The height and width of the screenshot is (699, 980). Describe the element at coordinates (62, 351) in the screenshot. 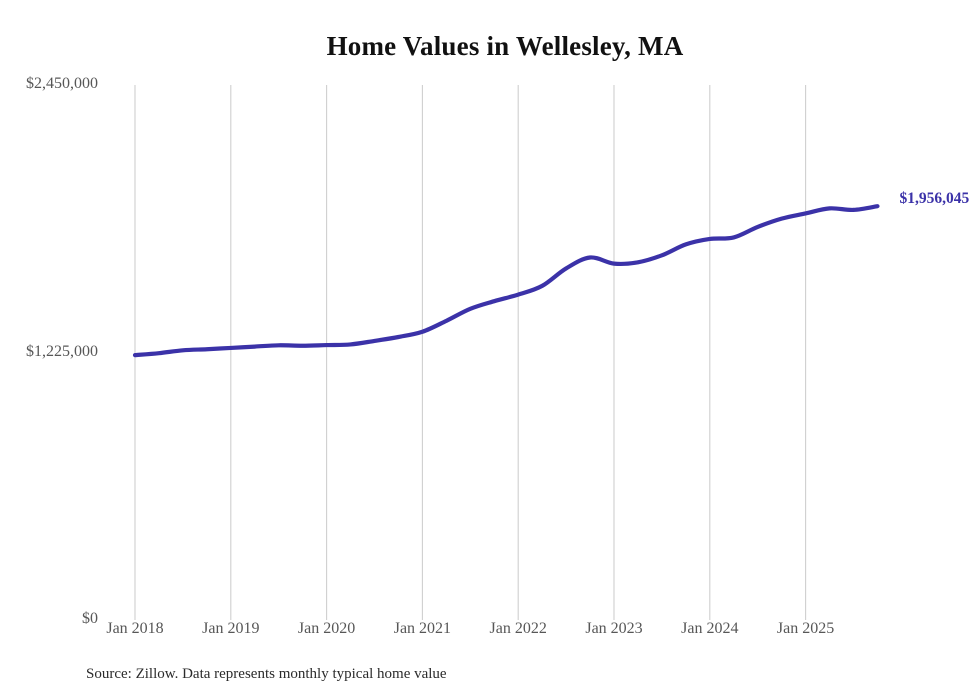

I see `y-axis-tick-label: $1,225,000` at that location.